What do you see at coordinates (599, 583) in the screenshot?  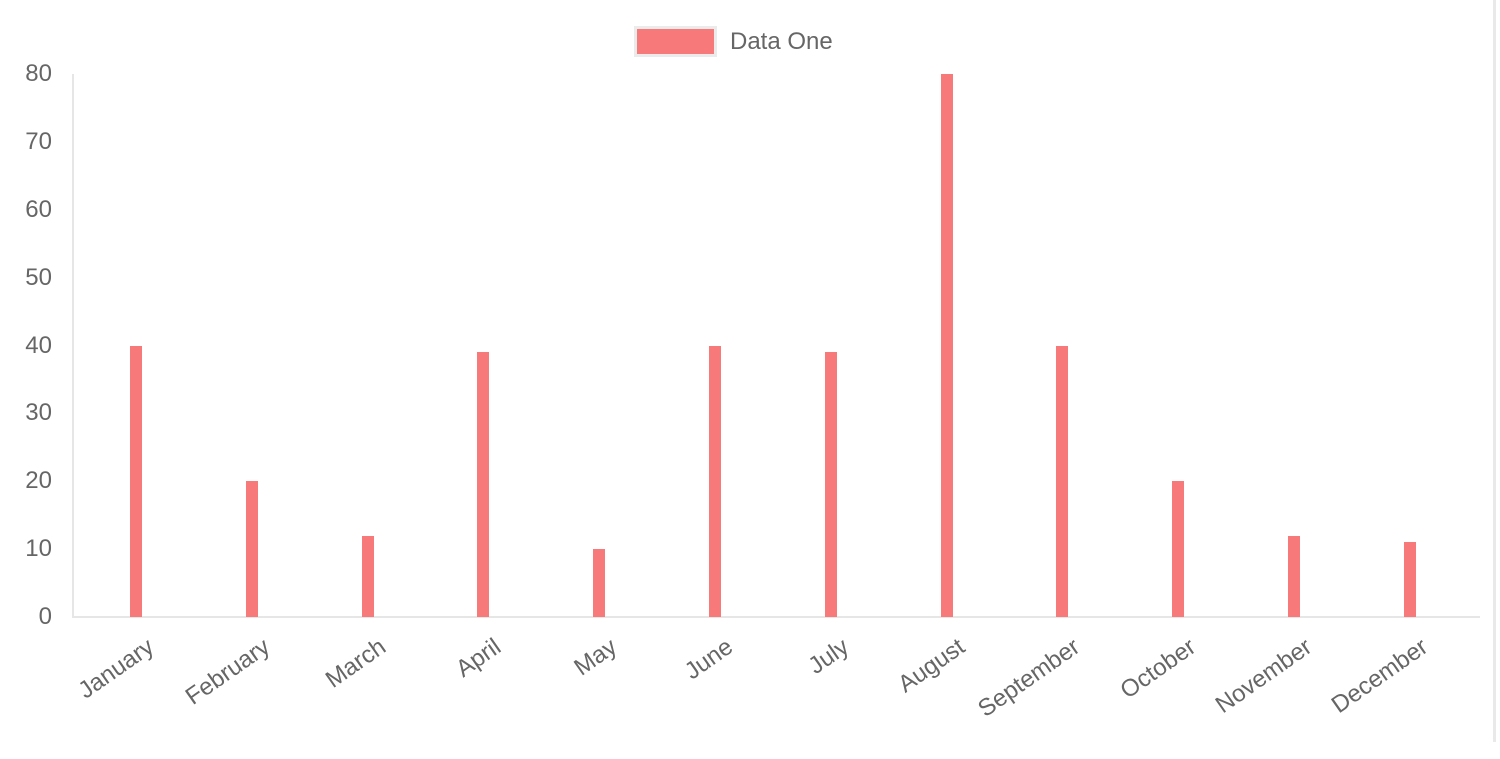 I see `bar-may` at bounding box center [599, 583].